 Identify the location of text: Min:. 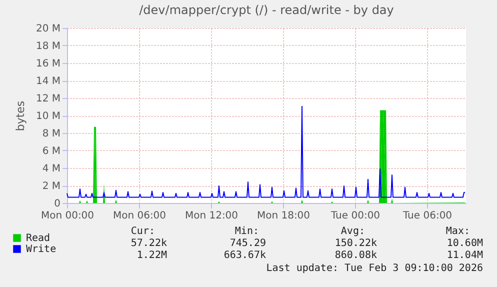
(246, 231).